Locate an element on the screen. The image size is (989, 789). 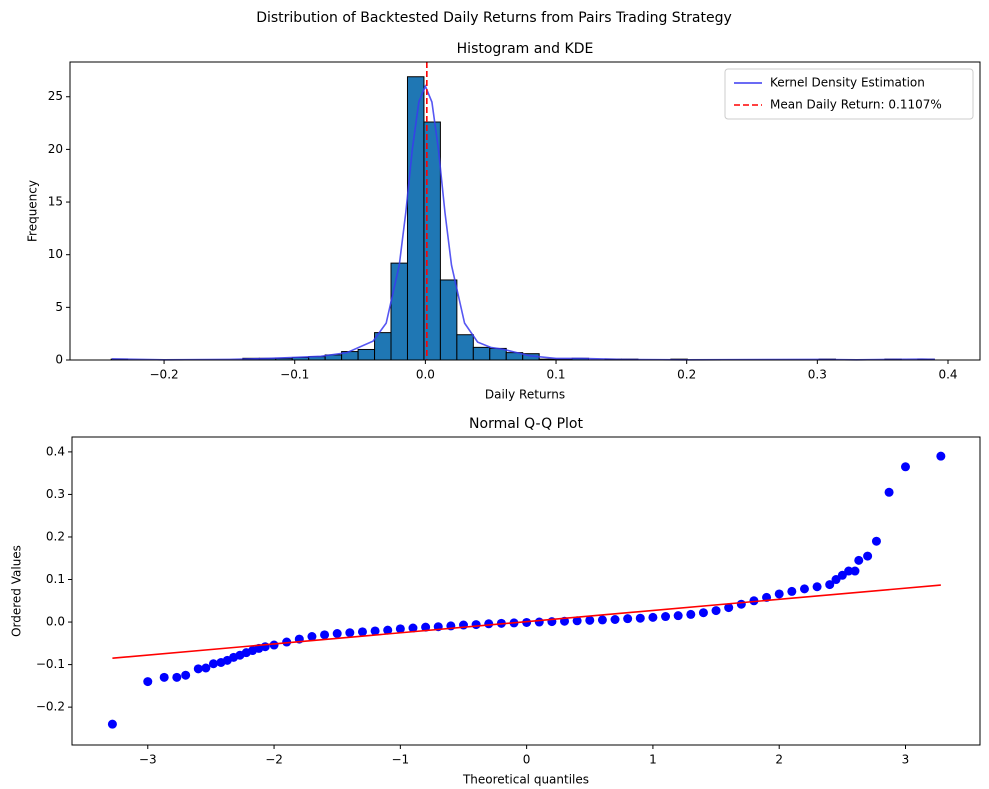
y-tick-label: 20 is located at coordinates (55, 149).